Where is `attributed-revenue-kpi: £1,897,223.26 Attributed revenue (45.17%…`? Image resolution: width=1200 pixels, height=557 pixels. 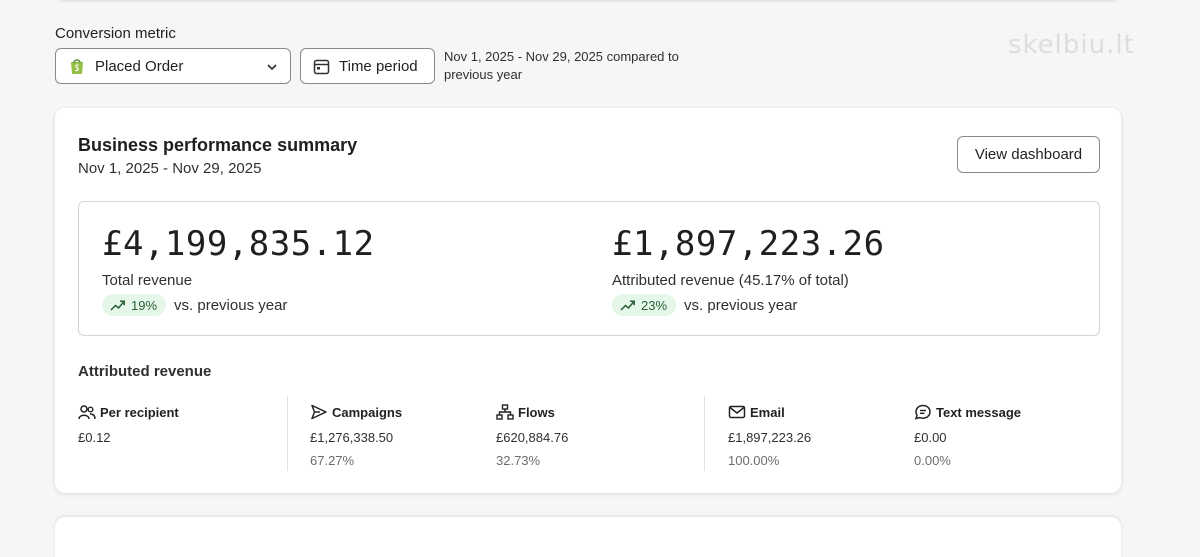 attributed-revenue-kpi: £1,897,223.26 Attributed revenue (45.17%… is located at coordinates (748, 270).